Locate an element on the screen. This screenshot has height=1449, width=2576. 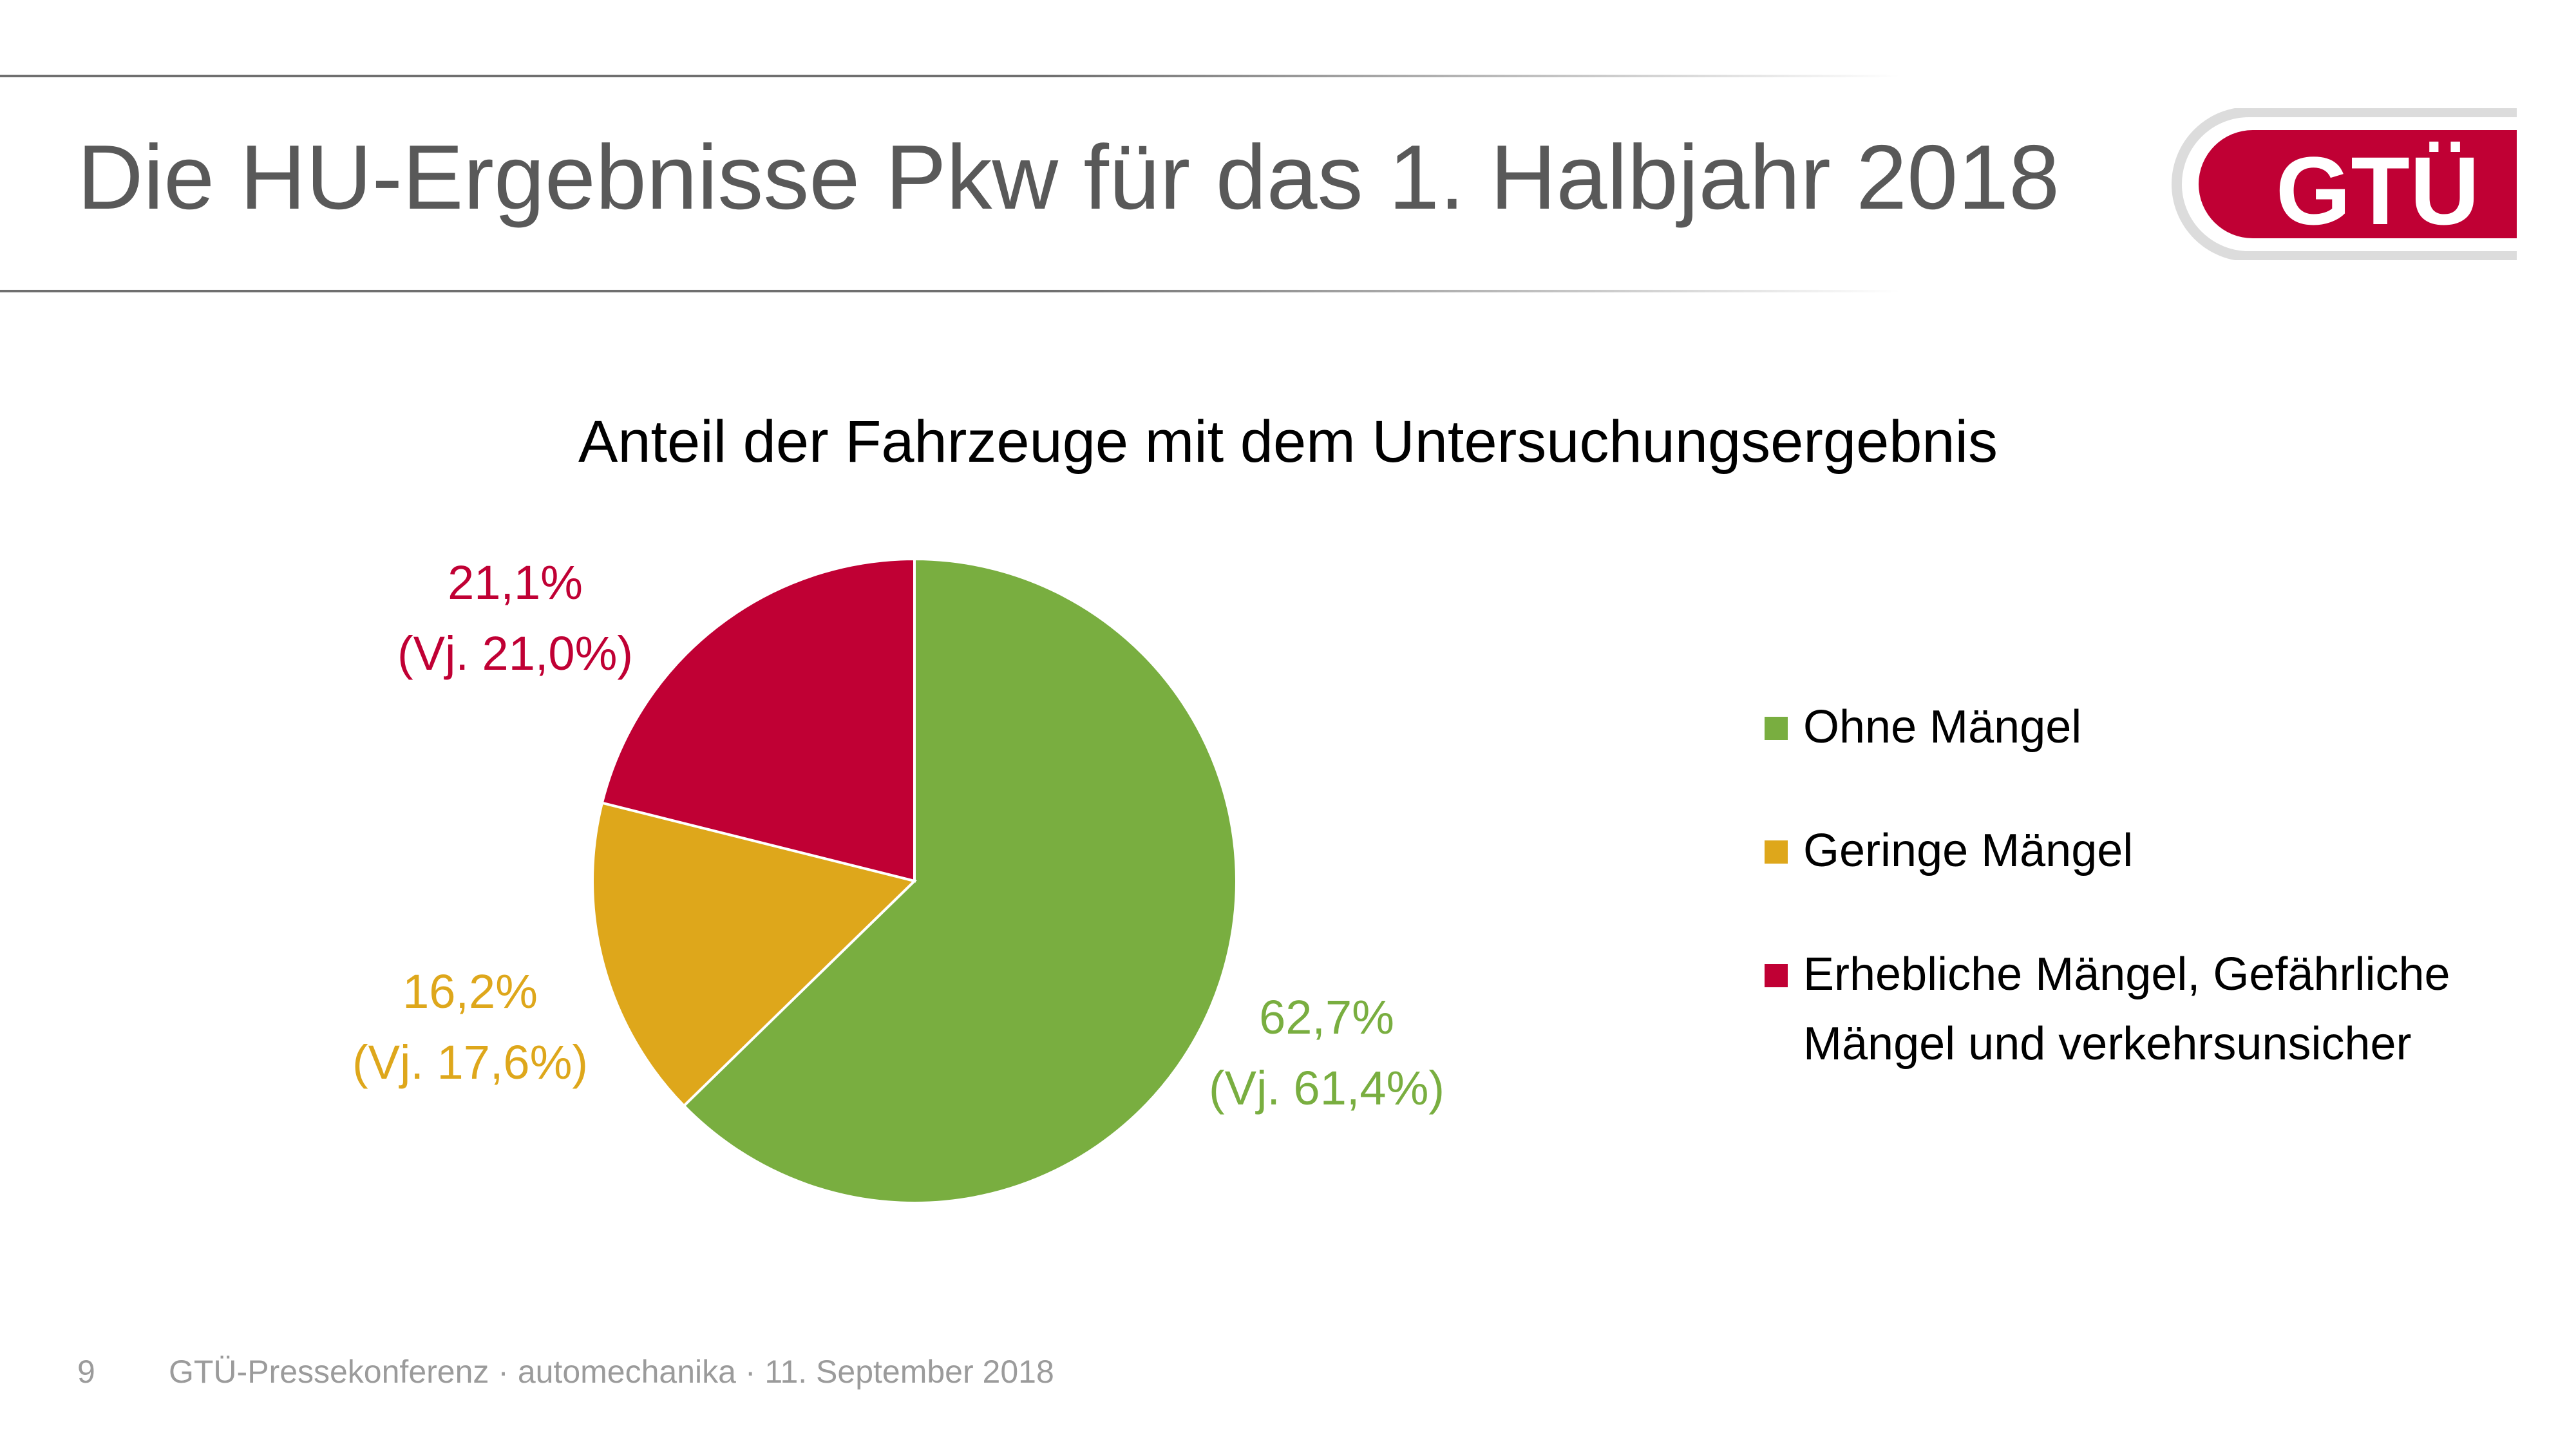
legend-swatch-yellow is located at coordinates (1777, 852).